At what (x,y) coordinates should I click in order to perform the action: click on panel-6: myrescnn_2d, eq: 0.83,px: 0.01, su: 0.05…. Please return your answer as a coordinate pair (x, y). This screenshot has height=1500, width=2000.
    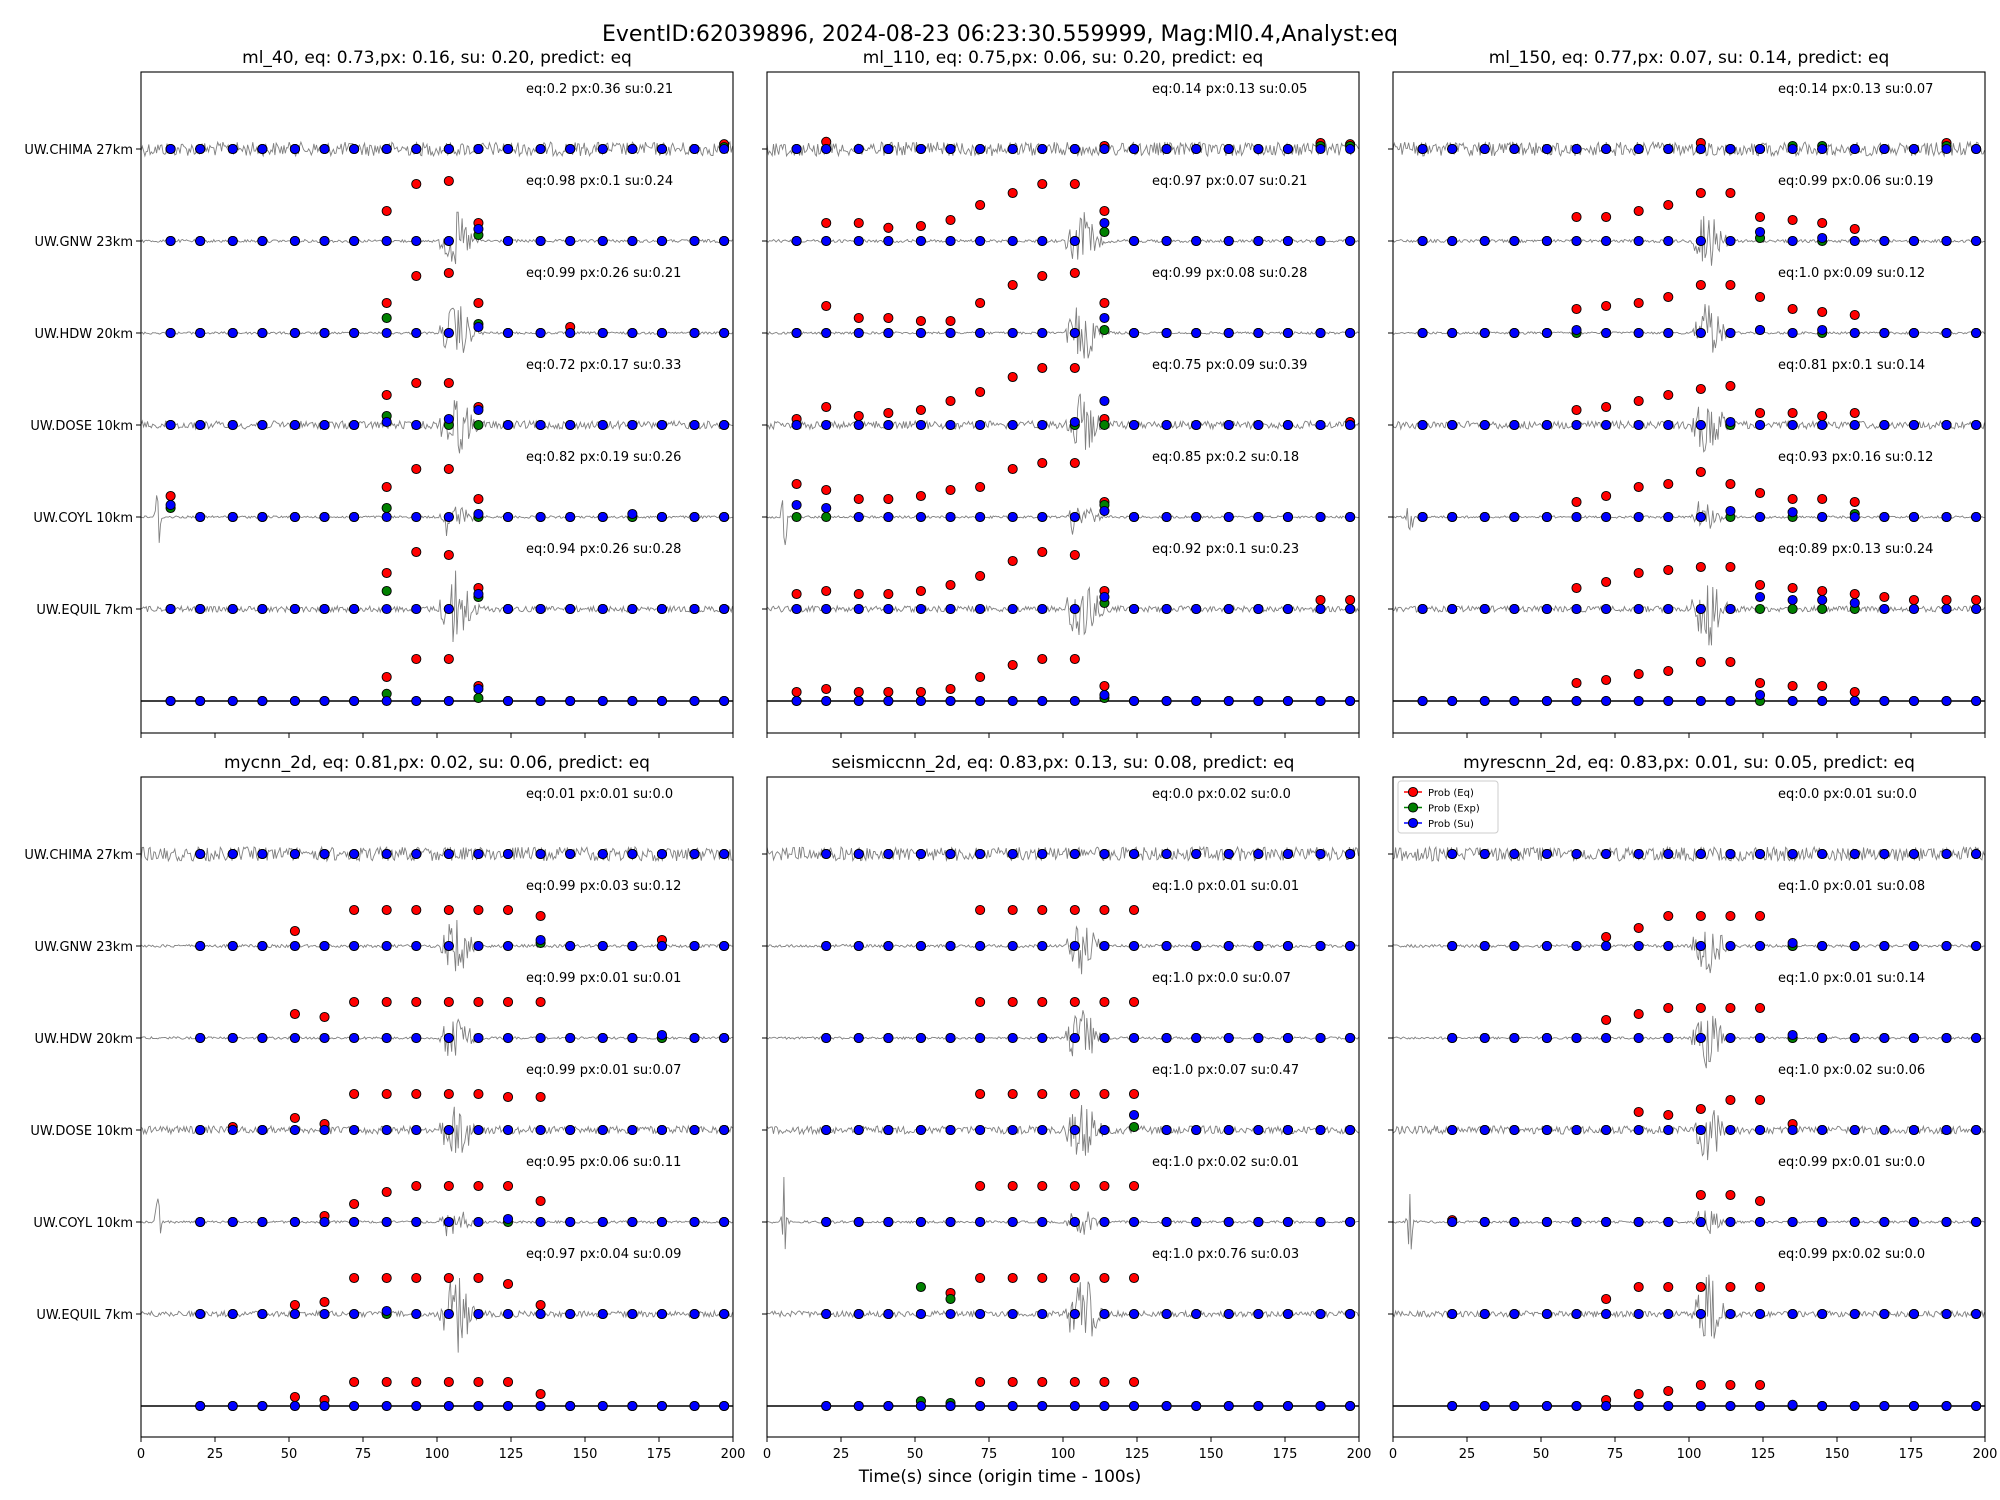
    Looking at the image, I should click on (1692, 1107).